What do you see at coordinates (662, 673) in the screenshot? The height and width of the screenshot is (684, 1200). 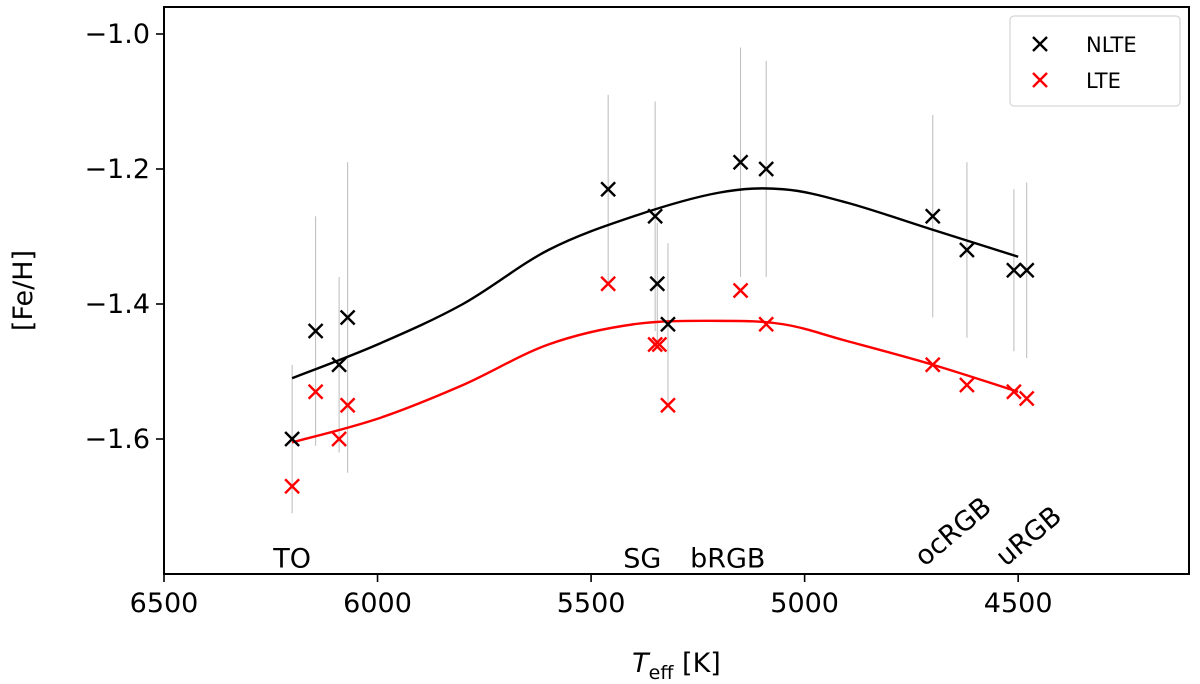 I see `x-axis-label-subscript: eff` at bounding box center [662, 673].